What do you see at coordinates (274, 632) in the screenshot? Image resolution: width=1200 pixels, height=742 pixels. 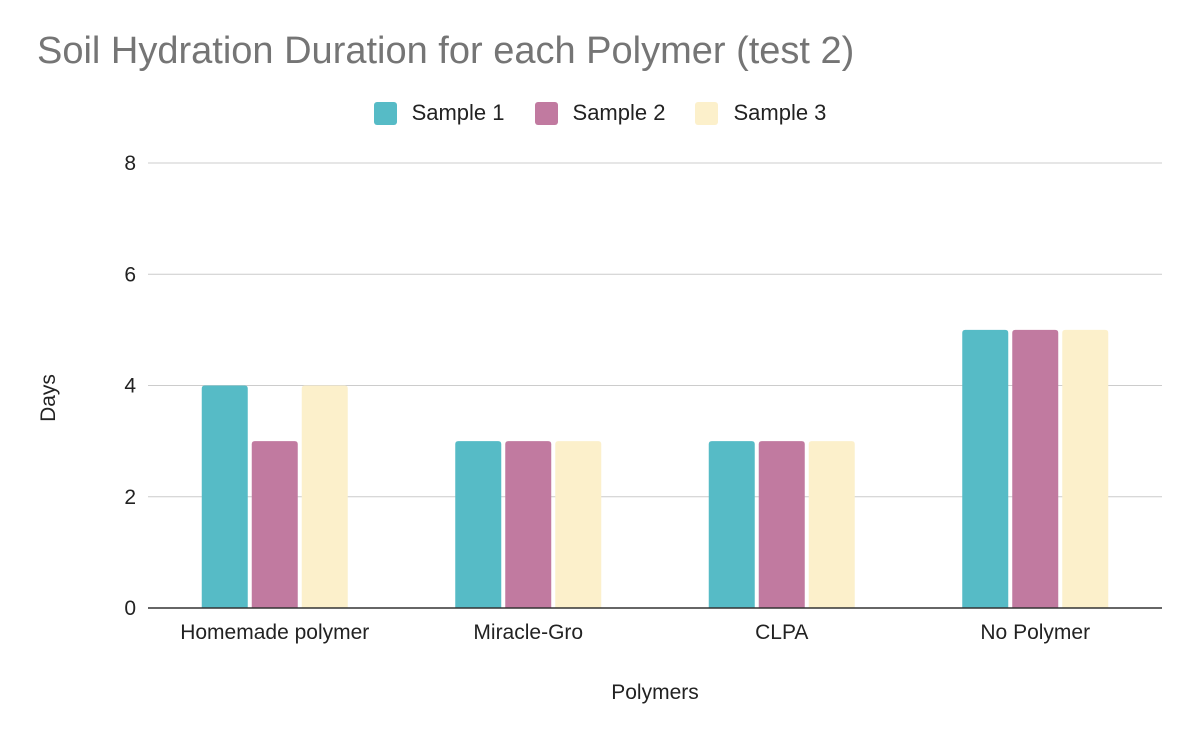 I see `x-tick-label: Homemade polymer` at bounding box center [274, 632].